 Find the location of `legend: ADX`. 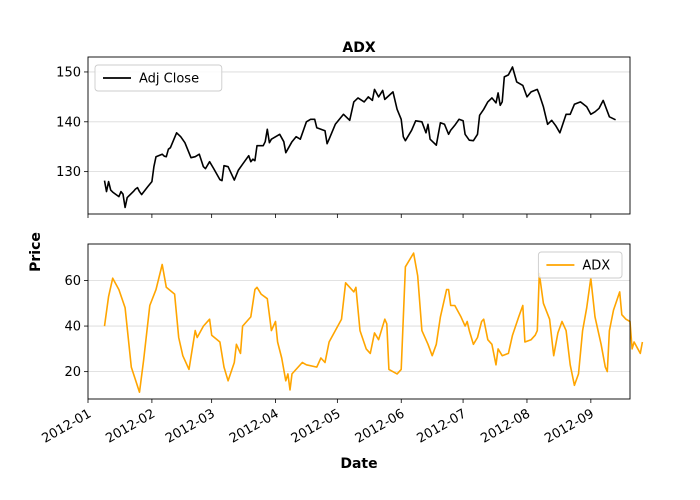

legend: ADX is located at coordinates (580, 265).